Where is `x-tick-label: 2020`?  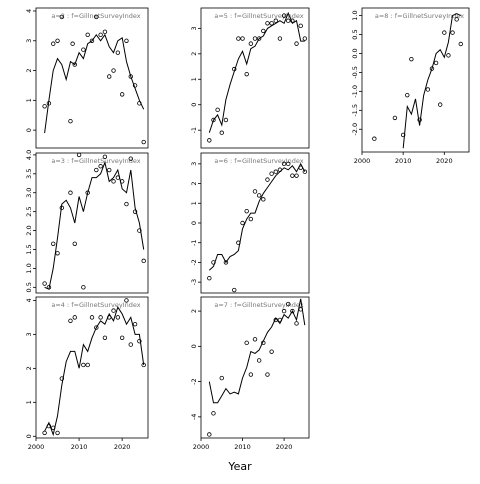
x-tick-label: 2020 is located at coordinates (284, 447).